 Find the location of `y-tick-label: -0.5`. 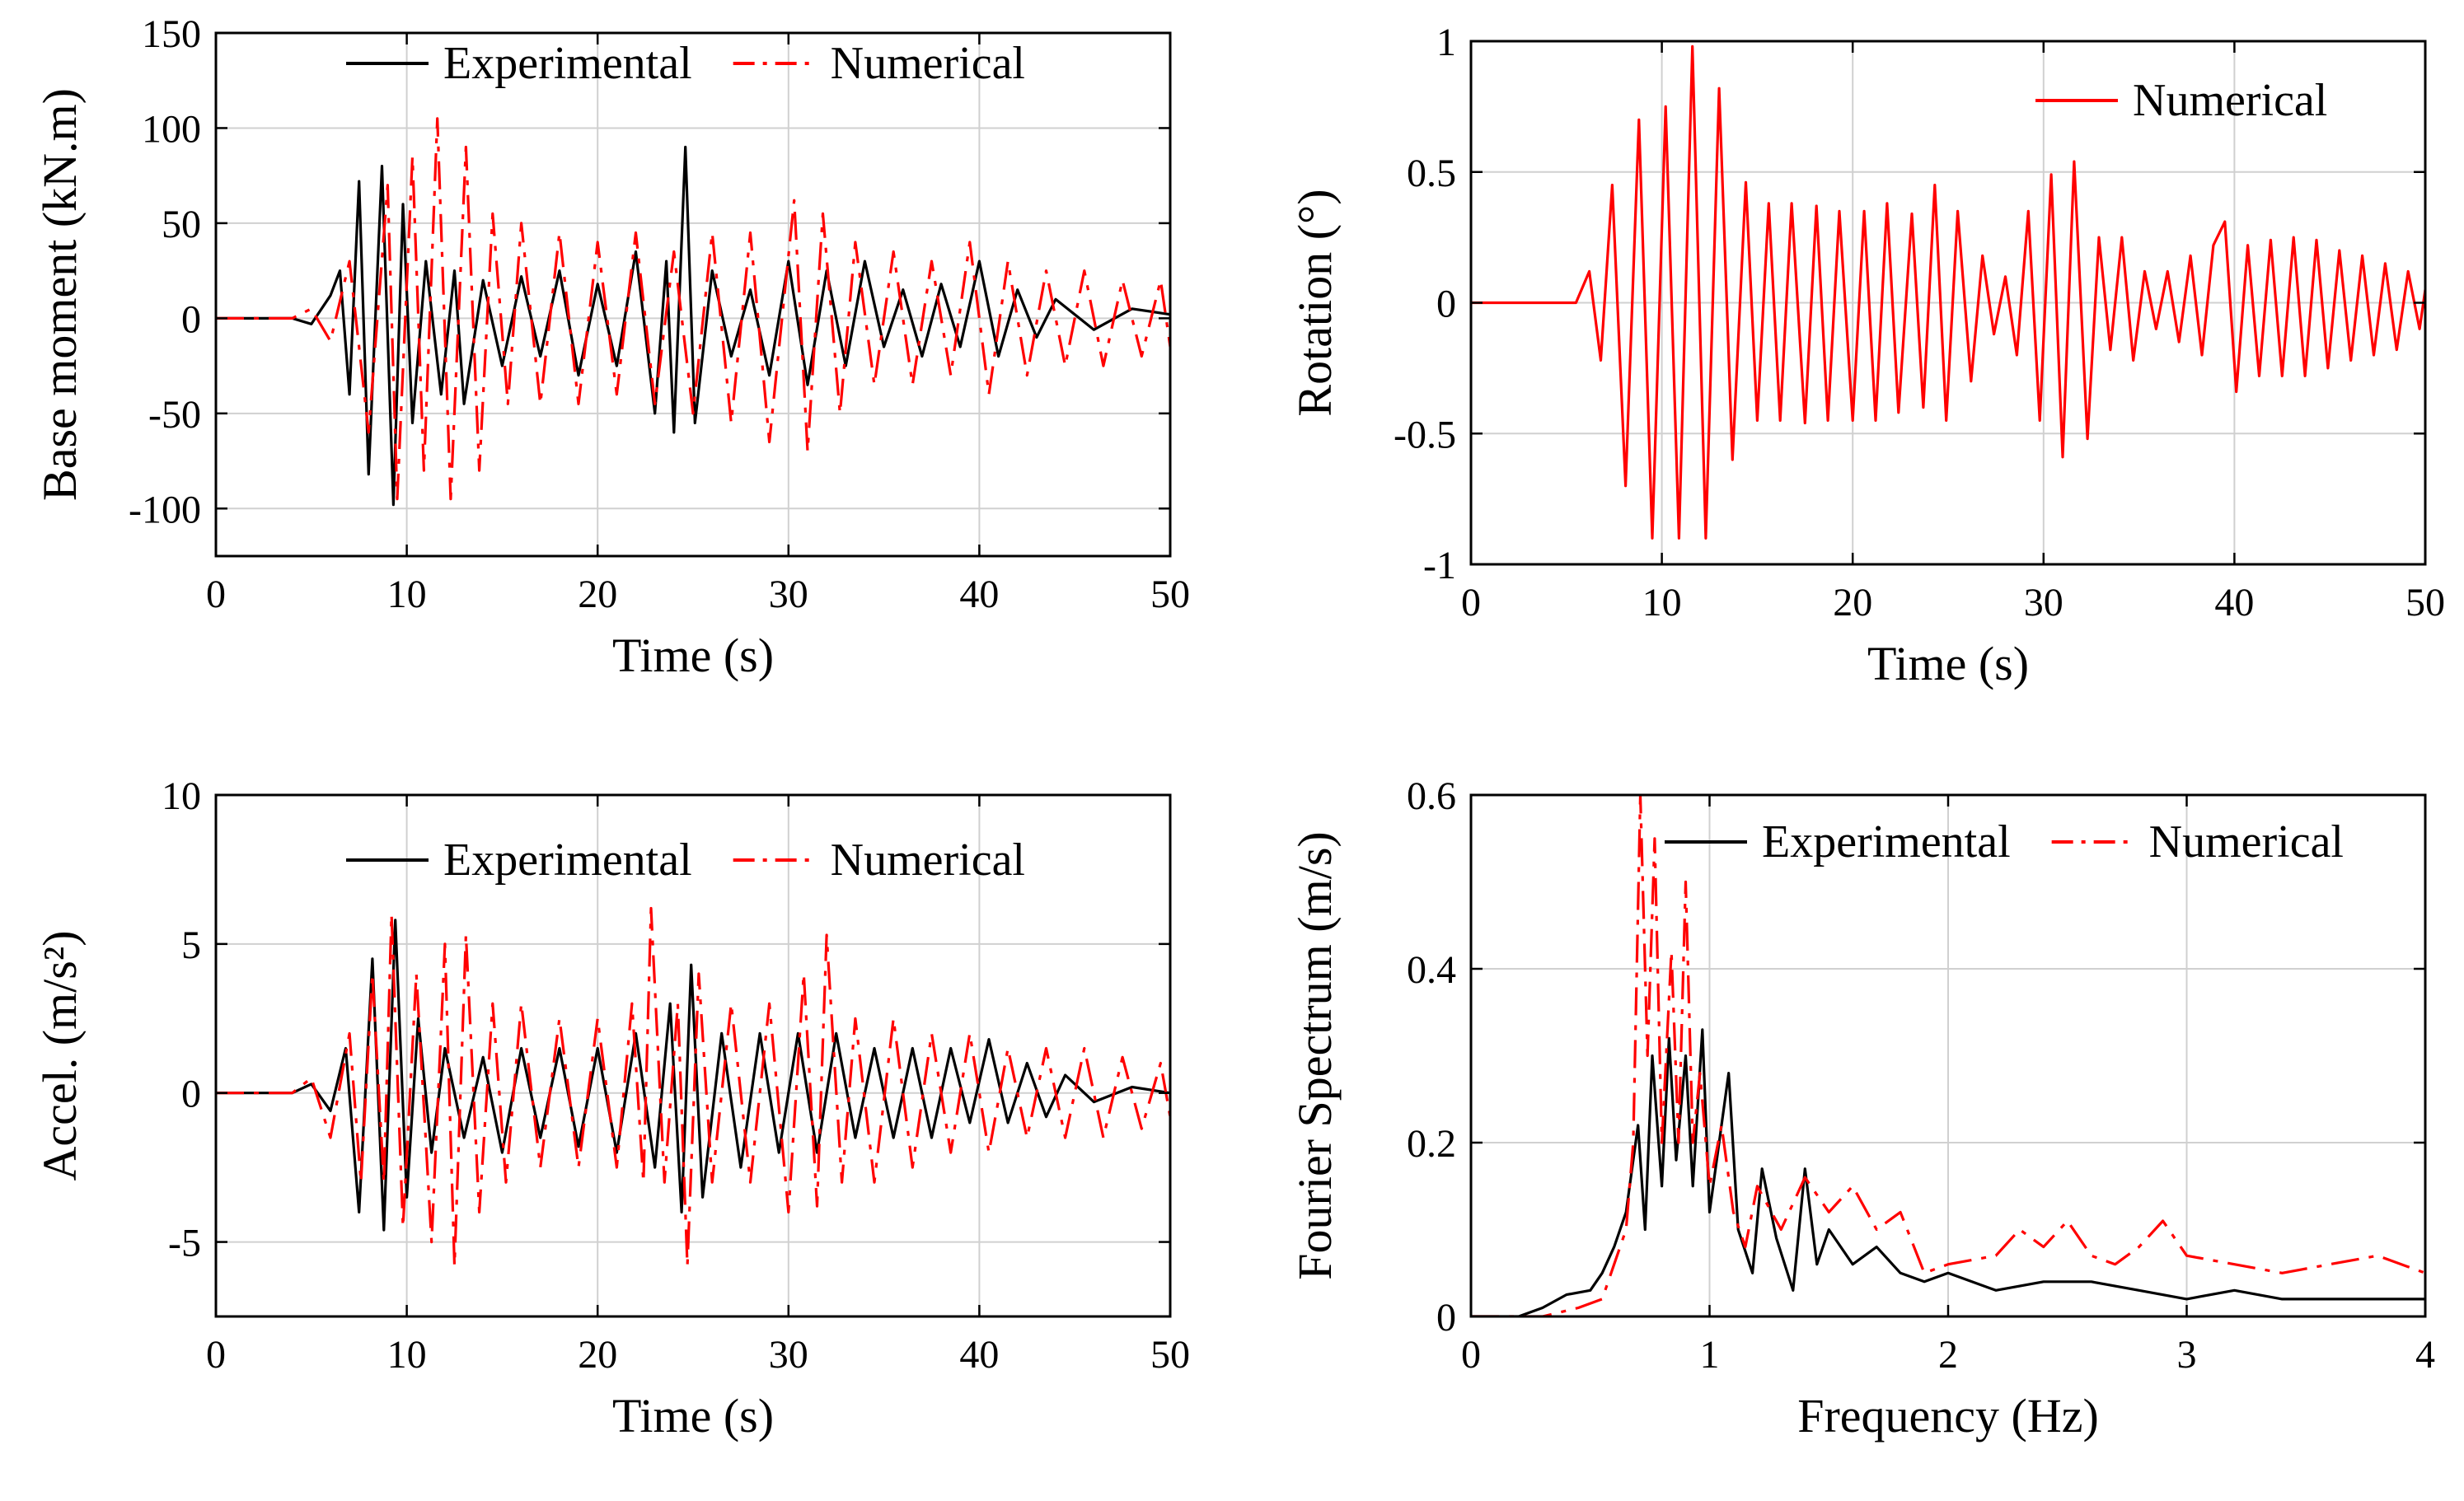

y-tick-label: -0.5 is located at coordinates (1425, 434).